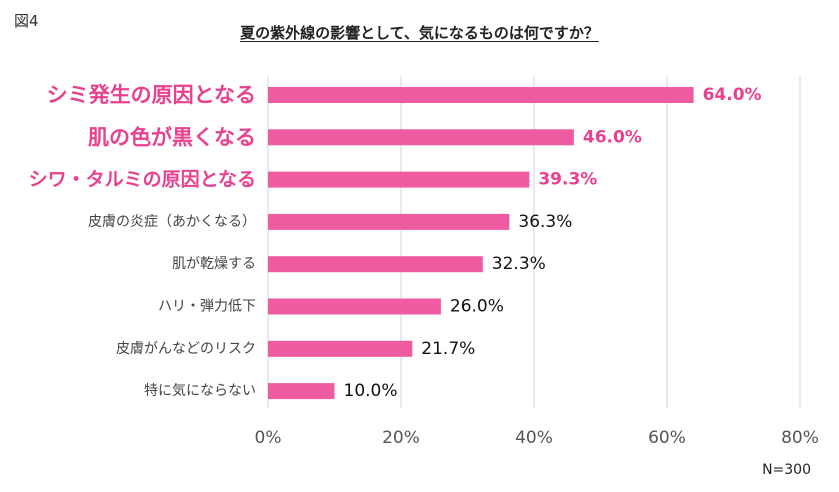  I want to click on category-label: シミ発生の原因となる, so click(151, 95).